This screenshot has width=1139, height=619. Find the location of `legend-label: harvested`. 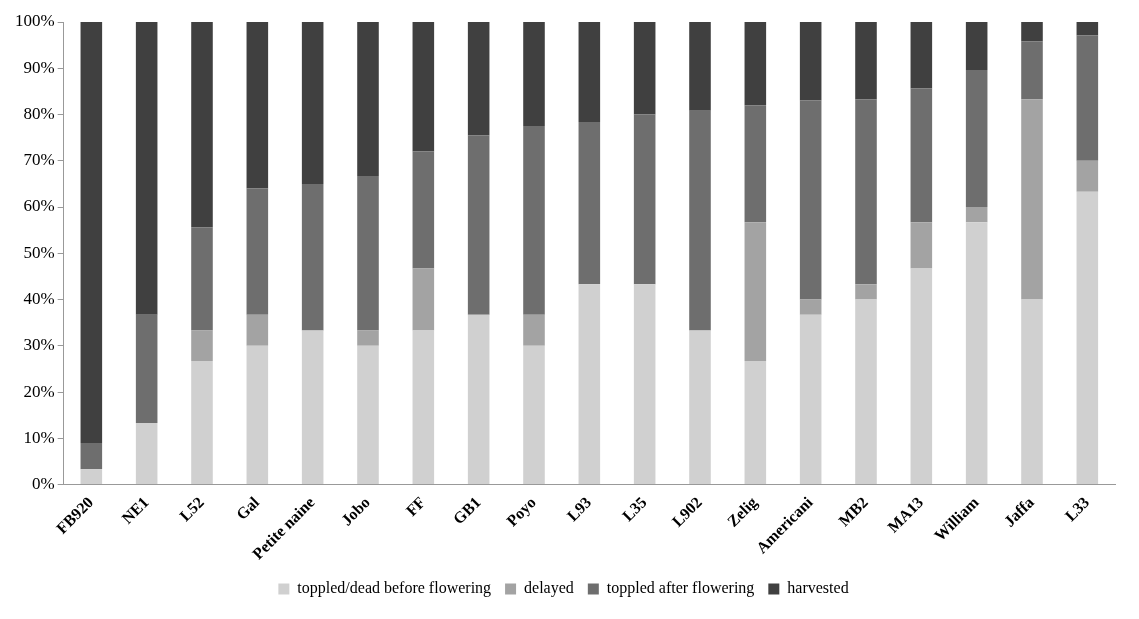

legend-label: harvested is located at coordinates (818, 588).